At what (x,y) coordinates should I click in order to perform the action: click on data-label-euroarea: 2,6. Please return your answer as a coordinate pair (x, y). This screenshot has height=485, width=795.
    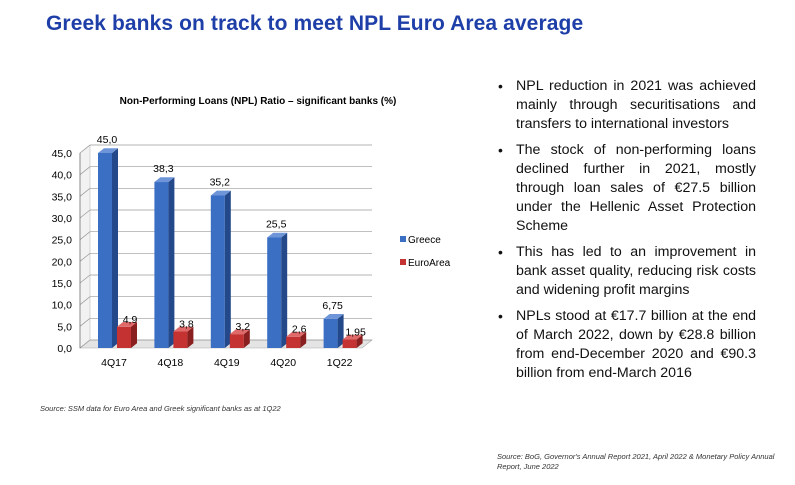
    Looking at the image, I should click on (299, 330).